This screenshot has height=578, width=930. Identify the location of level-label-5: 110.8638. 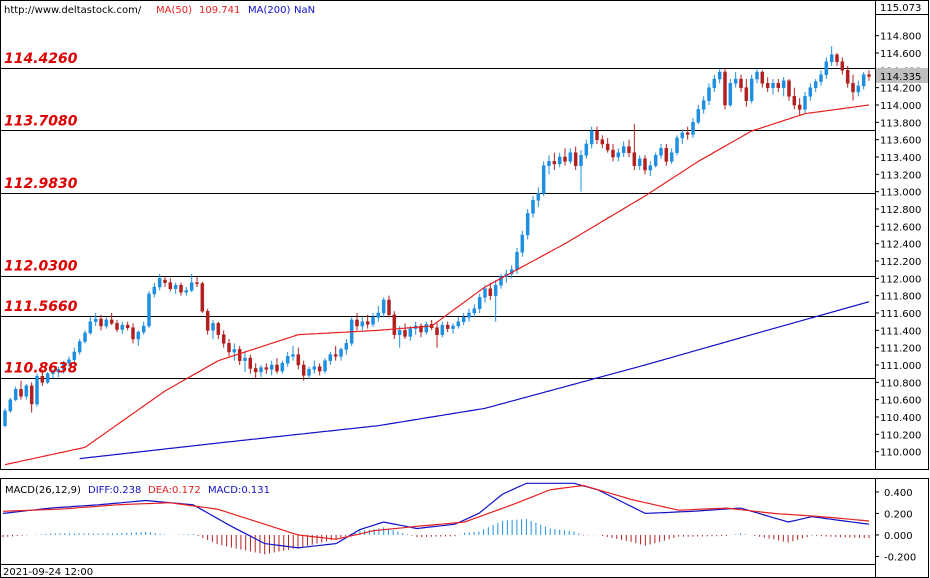
(41, 369).